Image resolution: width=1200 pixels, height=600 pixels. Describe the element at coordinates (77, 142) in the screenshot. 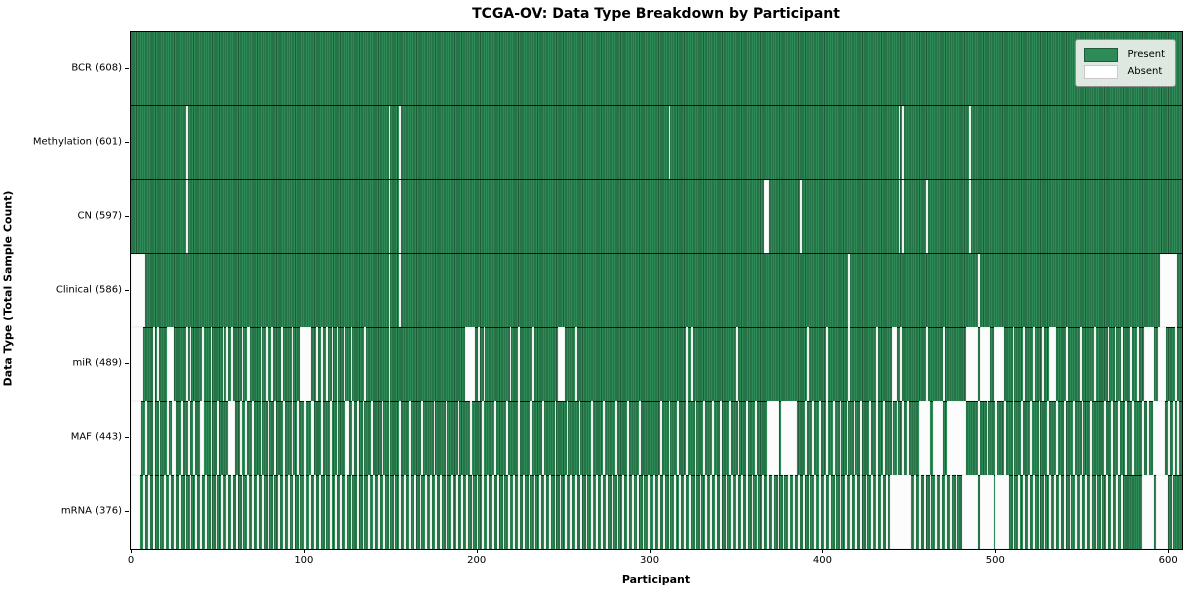

I see `y-tick-label: Methylation (601)` at that location.